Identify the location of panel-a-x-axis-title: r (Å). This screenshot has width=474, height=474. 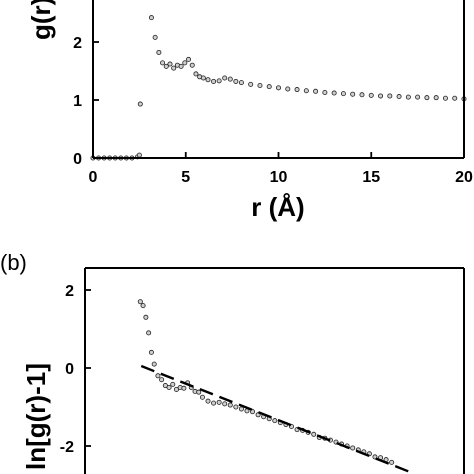
(277, 207).